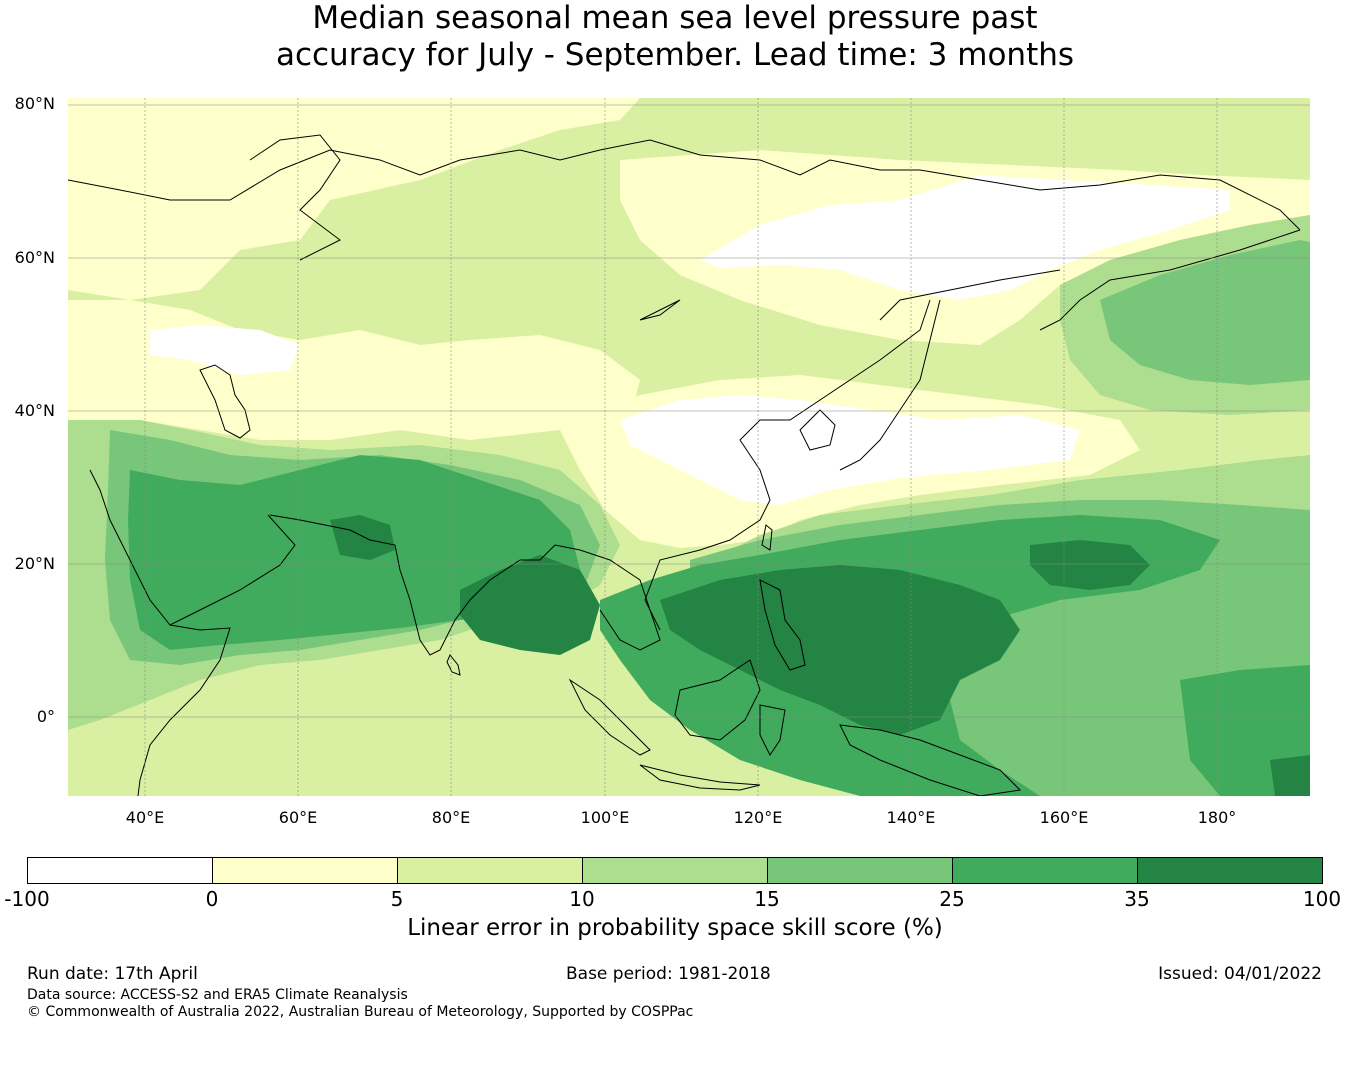 The width and height of the screenshot is (1350, 1065). I want to click on coastline-indochina, so click(590, 597).